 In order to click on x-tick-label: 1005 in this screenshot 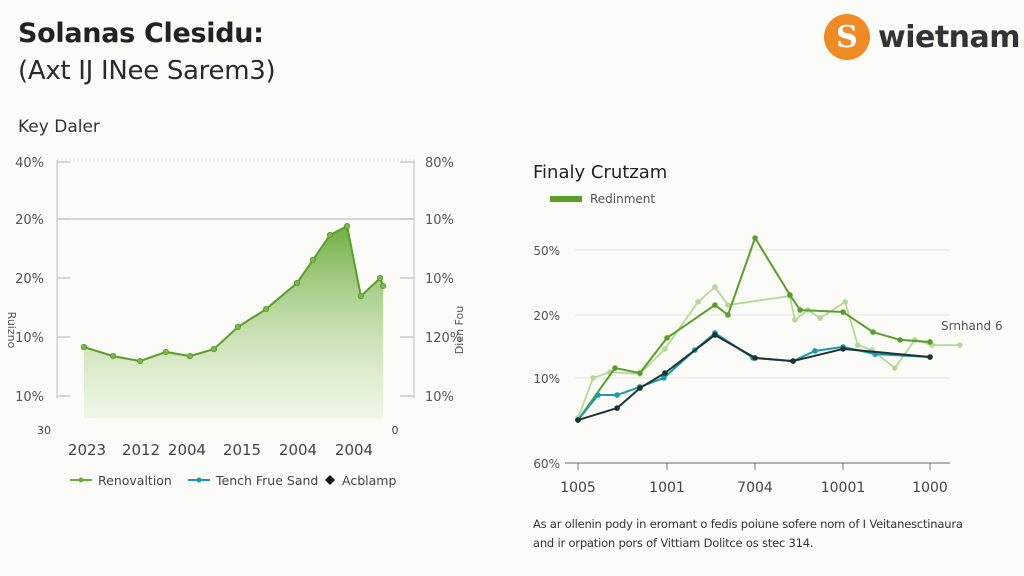, I will do `click(578, 488)`.